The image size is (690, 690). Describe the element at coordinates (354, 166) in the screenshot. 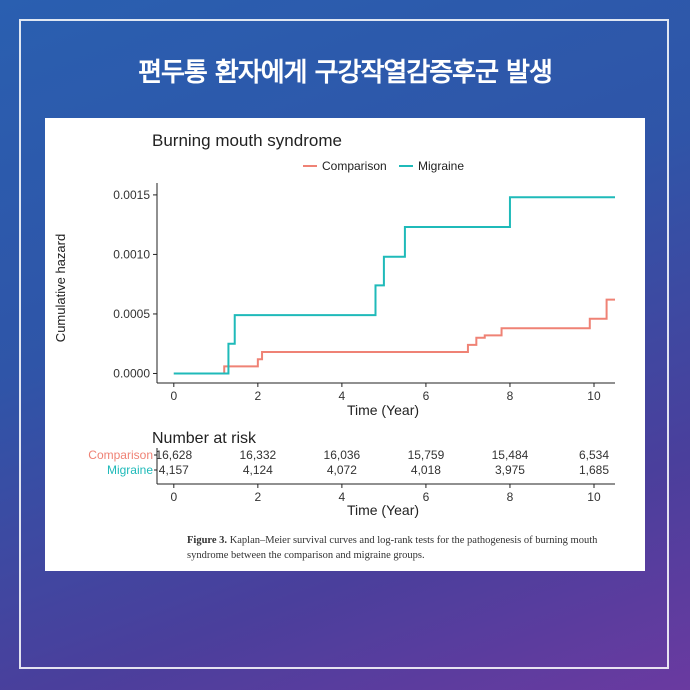

I see `legend-comparison-label: Comparison` at that location.